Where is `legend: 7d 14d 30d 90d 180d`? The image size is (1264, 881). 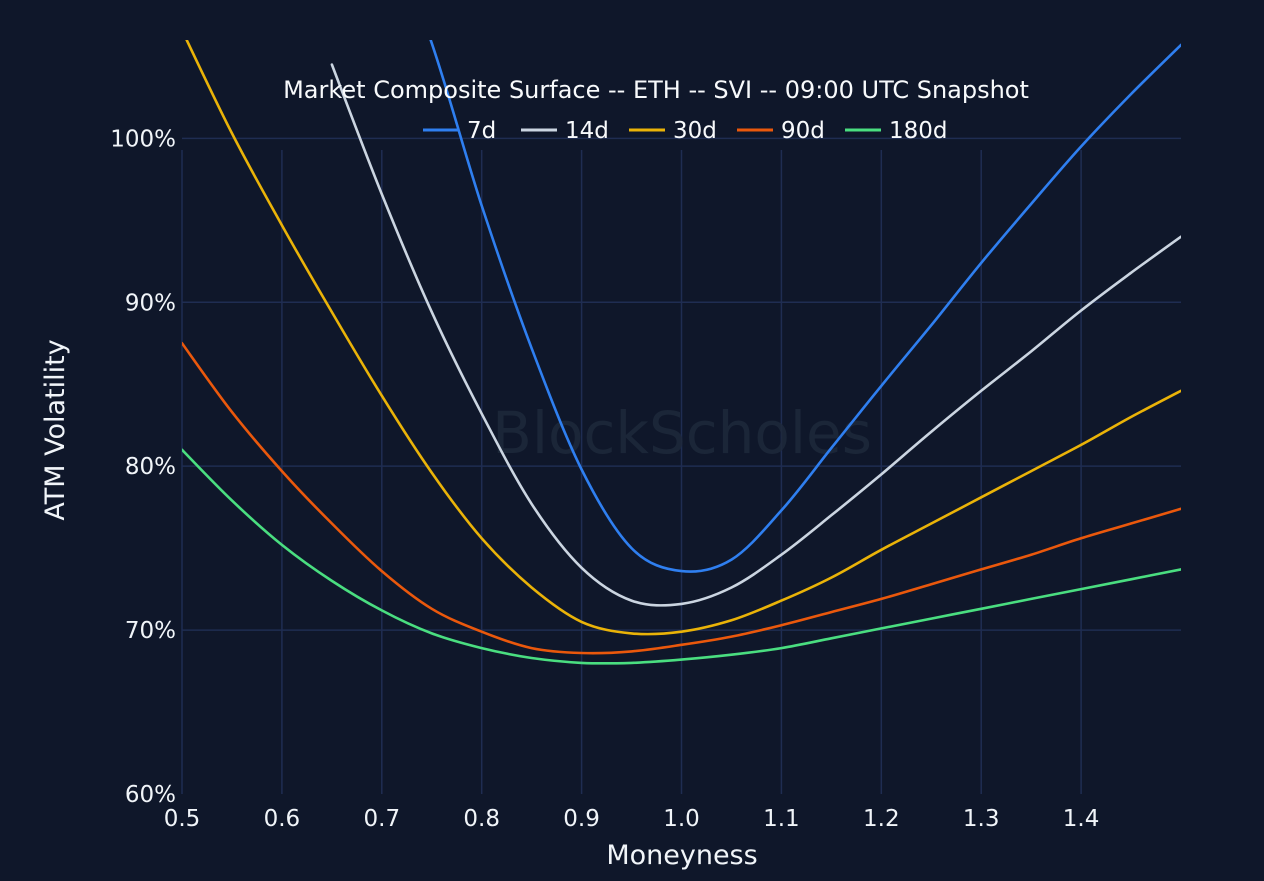
legend: 7d 14d 30d 90d 180d is located at coordinates (685, 131).